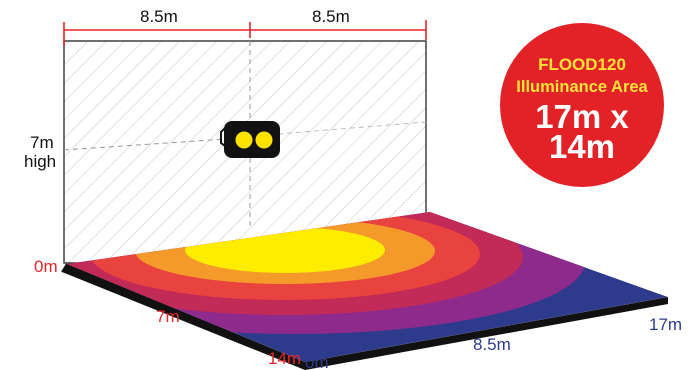 The width and height of the screenshot is (688, 370). Describe the element at coordinates (46, 266) in the screenshot. I see `floor-label-zero-top: 0m` at that location.